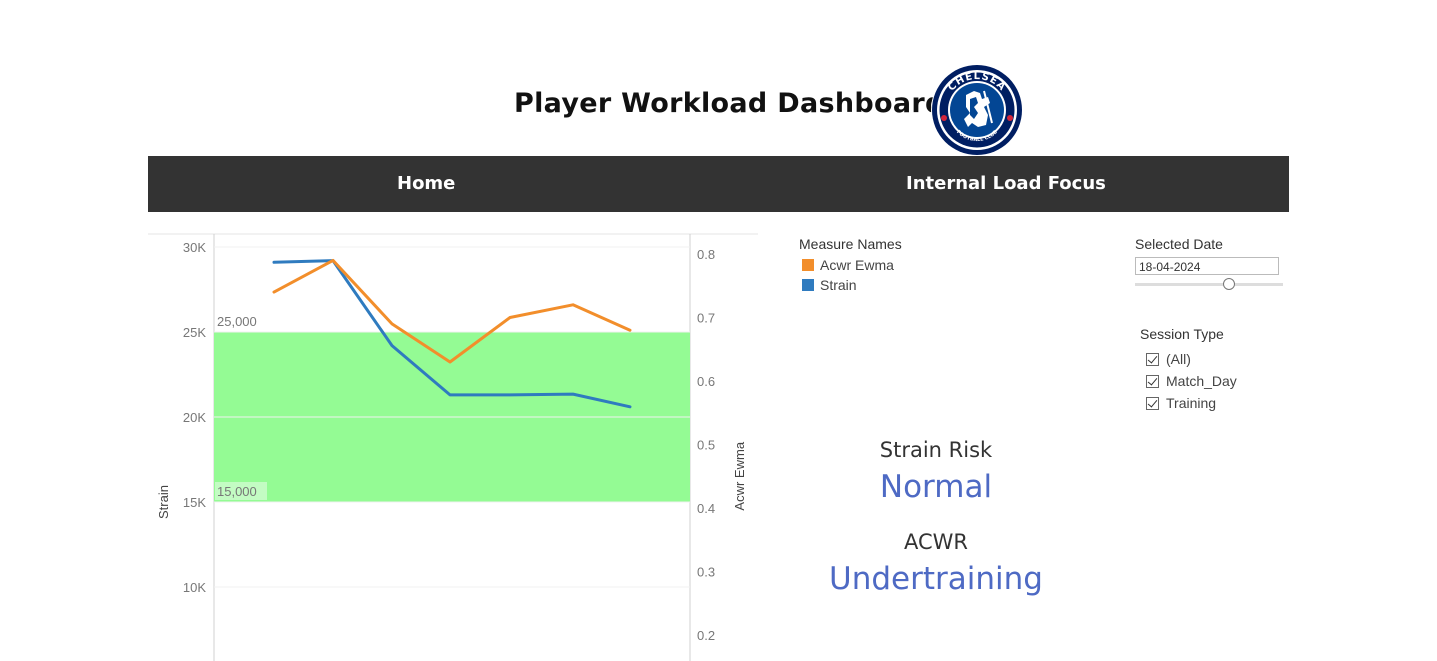 This screenshot has width=1437, height=661. What do you see at coordinates (706, 572) in the screenshot?
I see `right-tick-label: 0.3` at bounding box center [706, 572].